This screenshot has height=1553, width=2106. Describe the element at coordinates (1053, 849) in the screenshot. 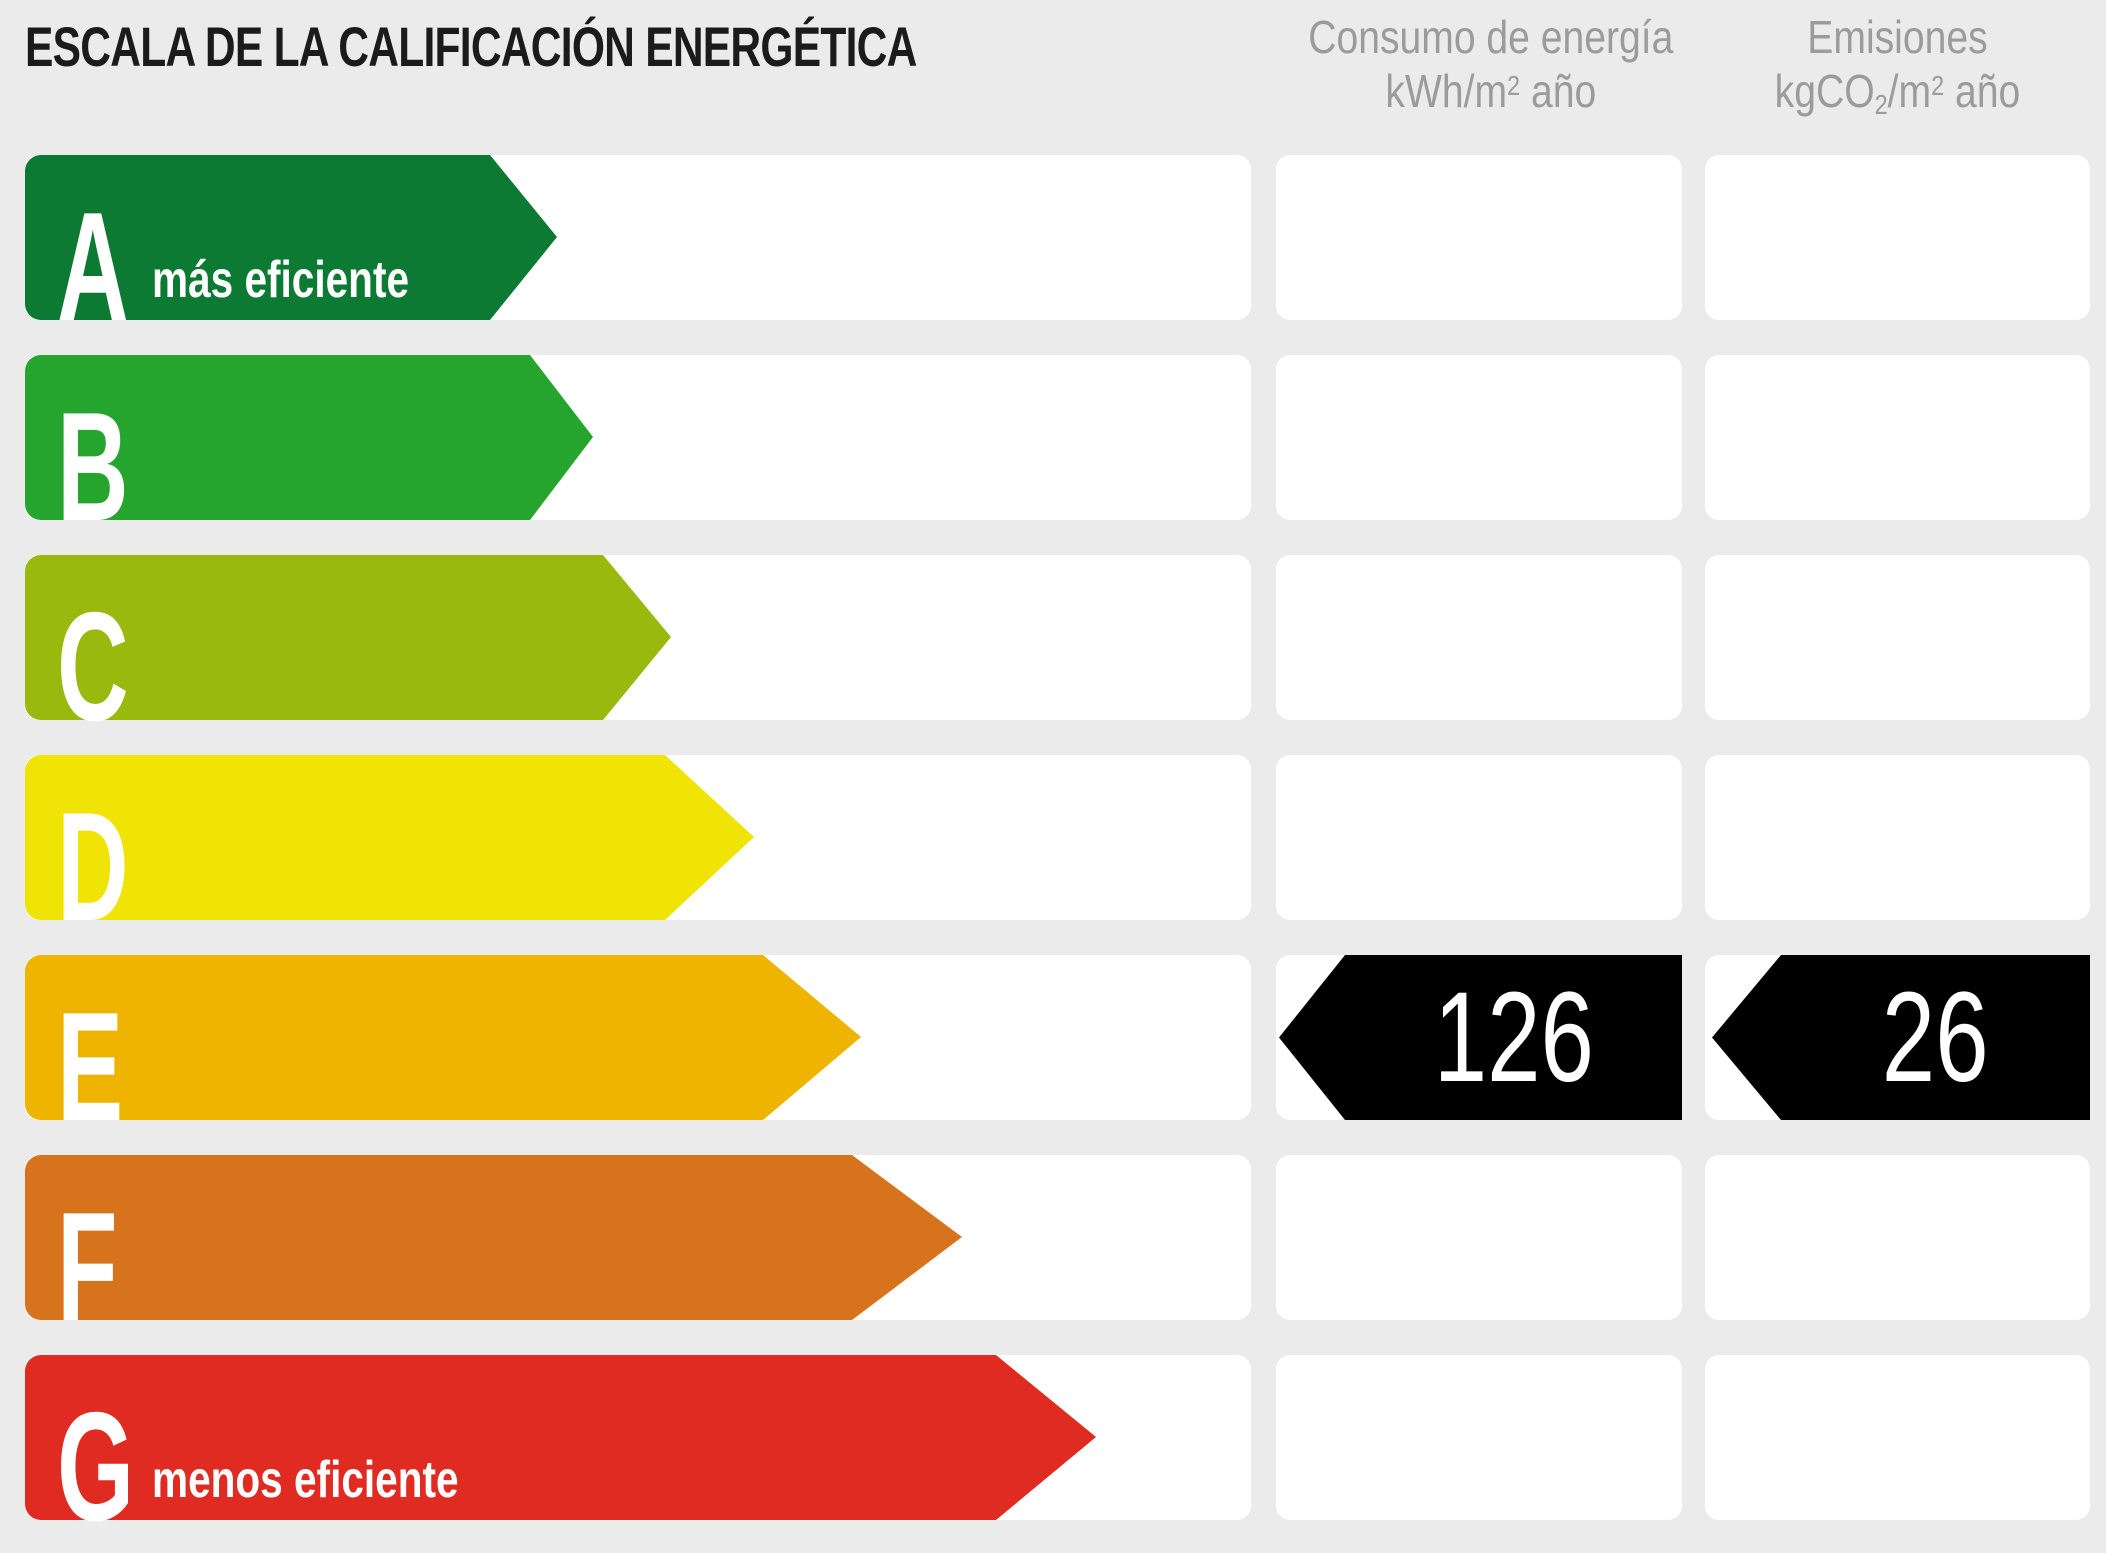

I see `rating-row-d: D` at that location.